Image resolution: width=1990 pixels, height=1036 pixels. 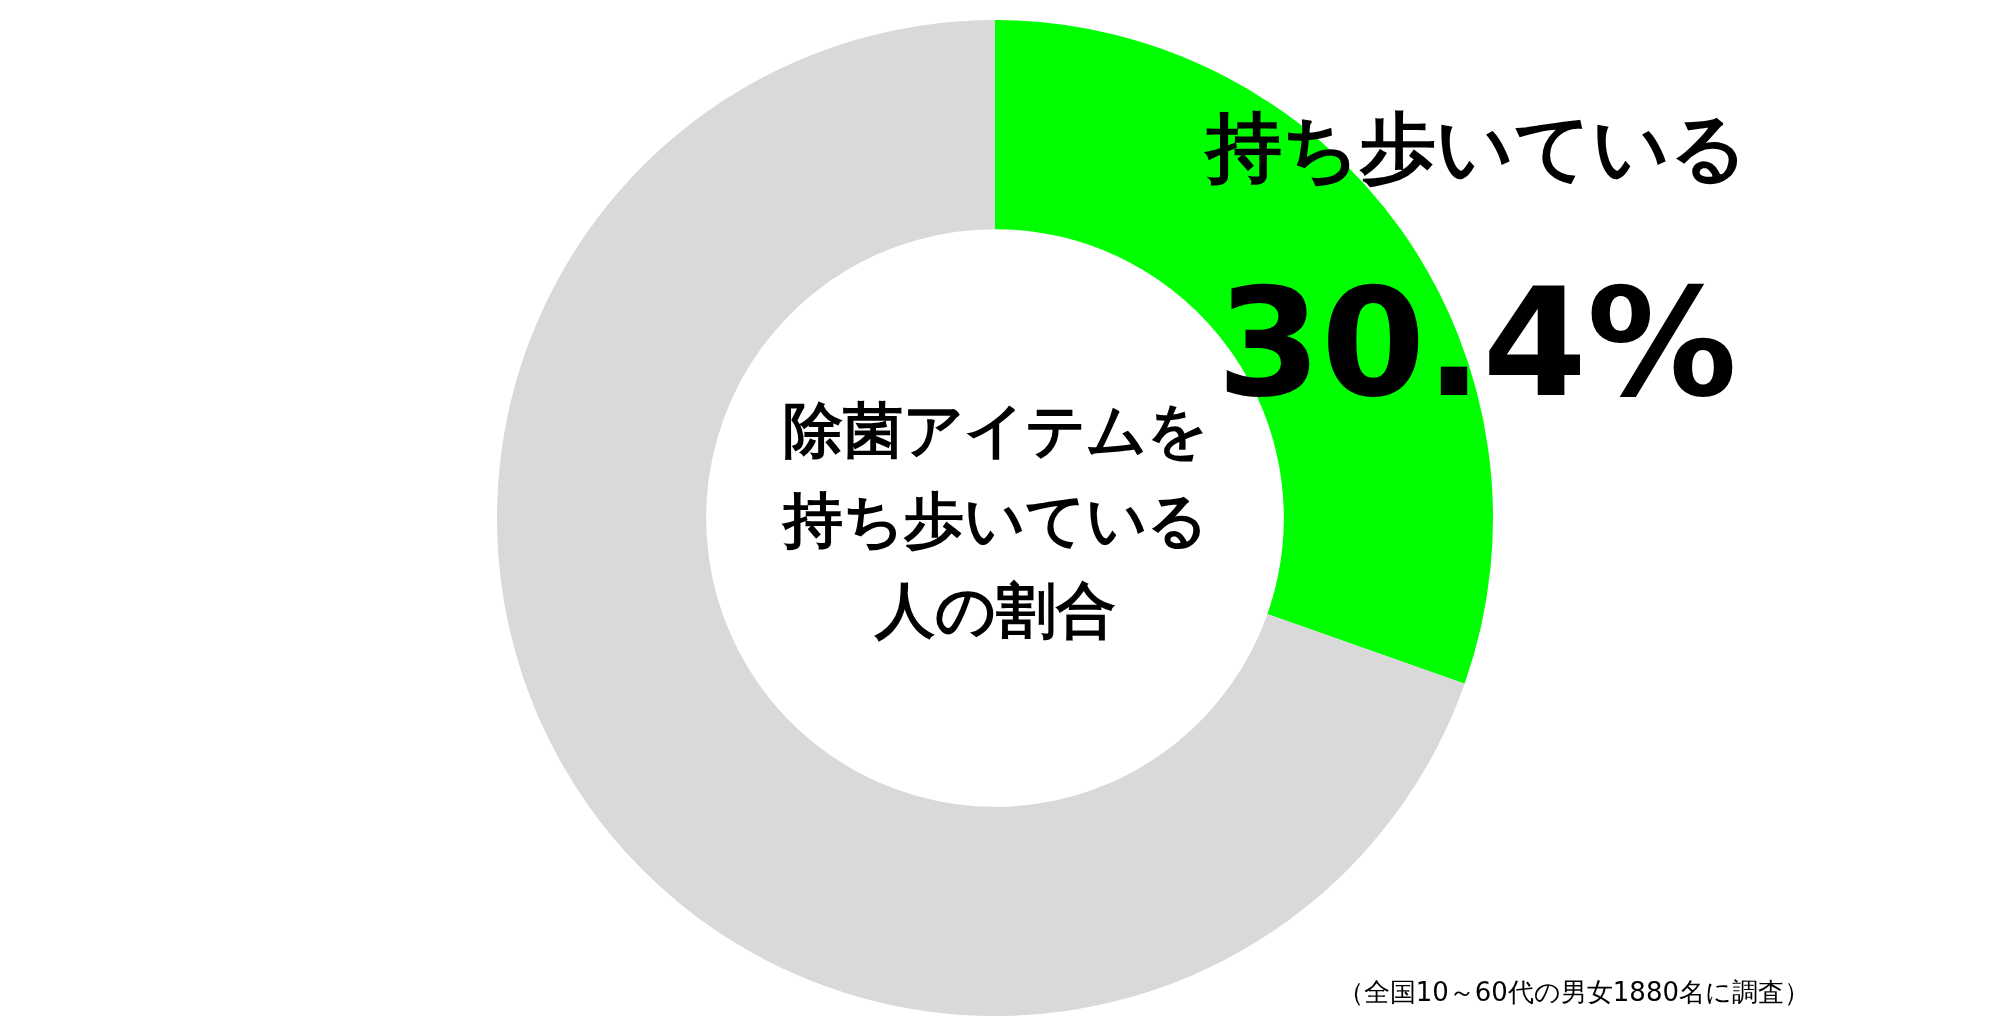 What do you see at coordinates (1573, 992) in the screenshot?
I see `text: （全国10～60代の男女1880名に調査）` at bounding box center [1573, 992].